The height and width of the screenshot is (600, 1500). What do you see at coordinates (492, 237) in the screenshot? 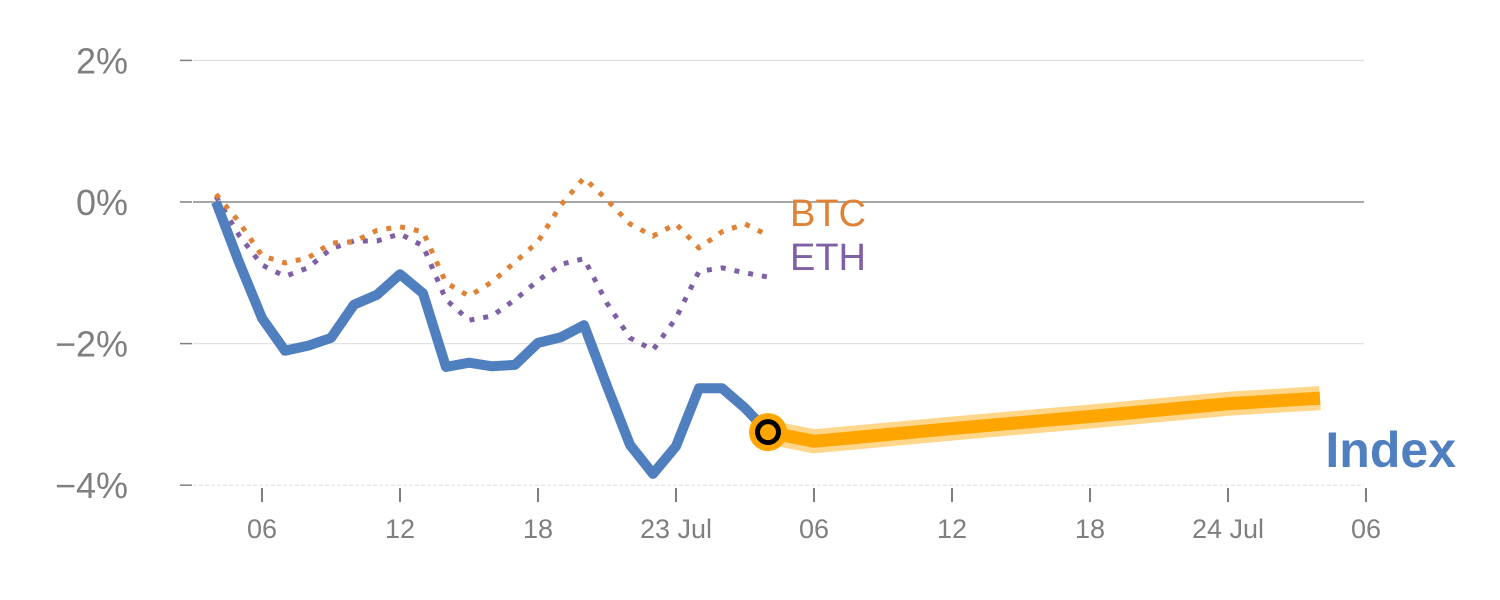
I see `btc-line` at bounding box center [492, 237].